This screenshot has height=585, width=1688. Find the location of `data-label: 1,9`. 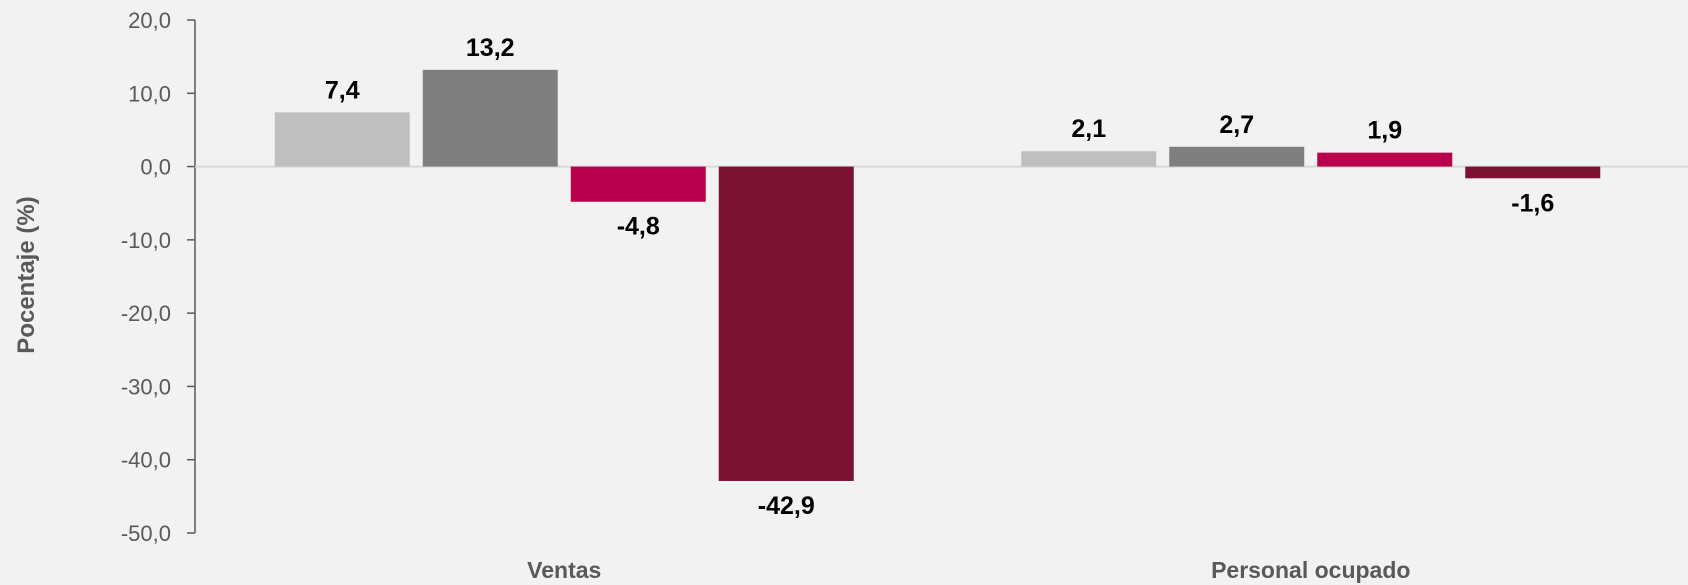

data-label: 1,9 is located at coordinates (1384, 131).